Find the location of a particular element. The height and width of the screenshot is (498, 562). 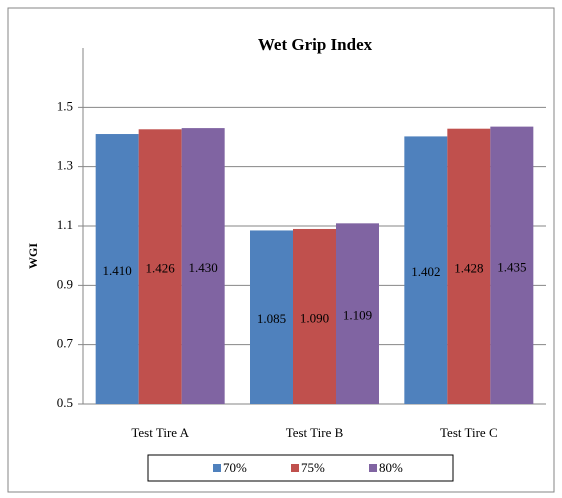

chart-title: Wet Grip Index is located at coordinates (315, 44).